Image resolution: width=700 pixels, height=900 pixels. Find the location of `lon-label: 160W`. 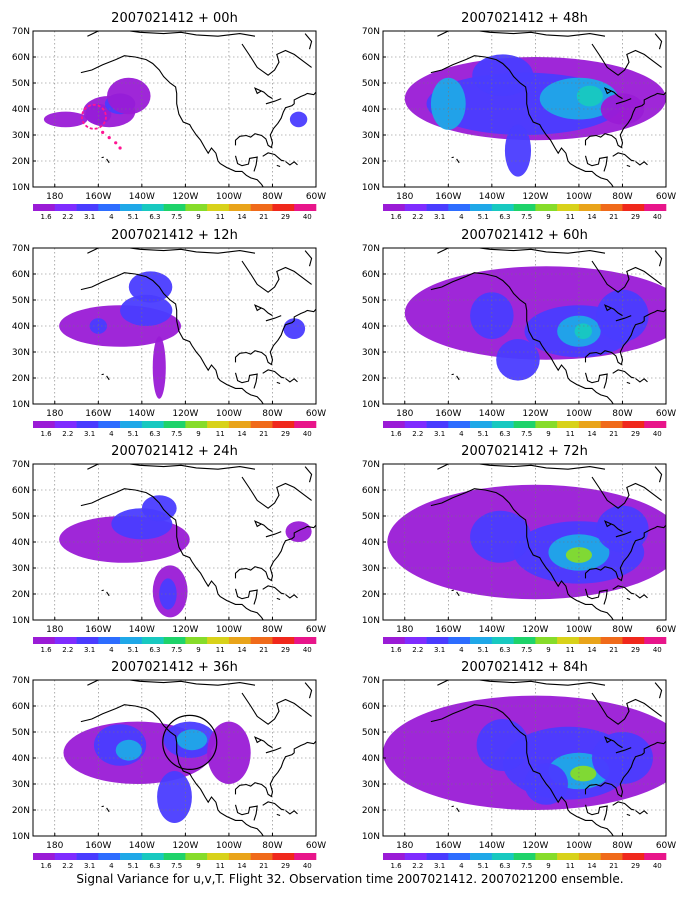

lon-label: 160W is located at coordinates (448, 630).